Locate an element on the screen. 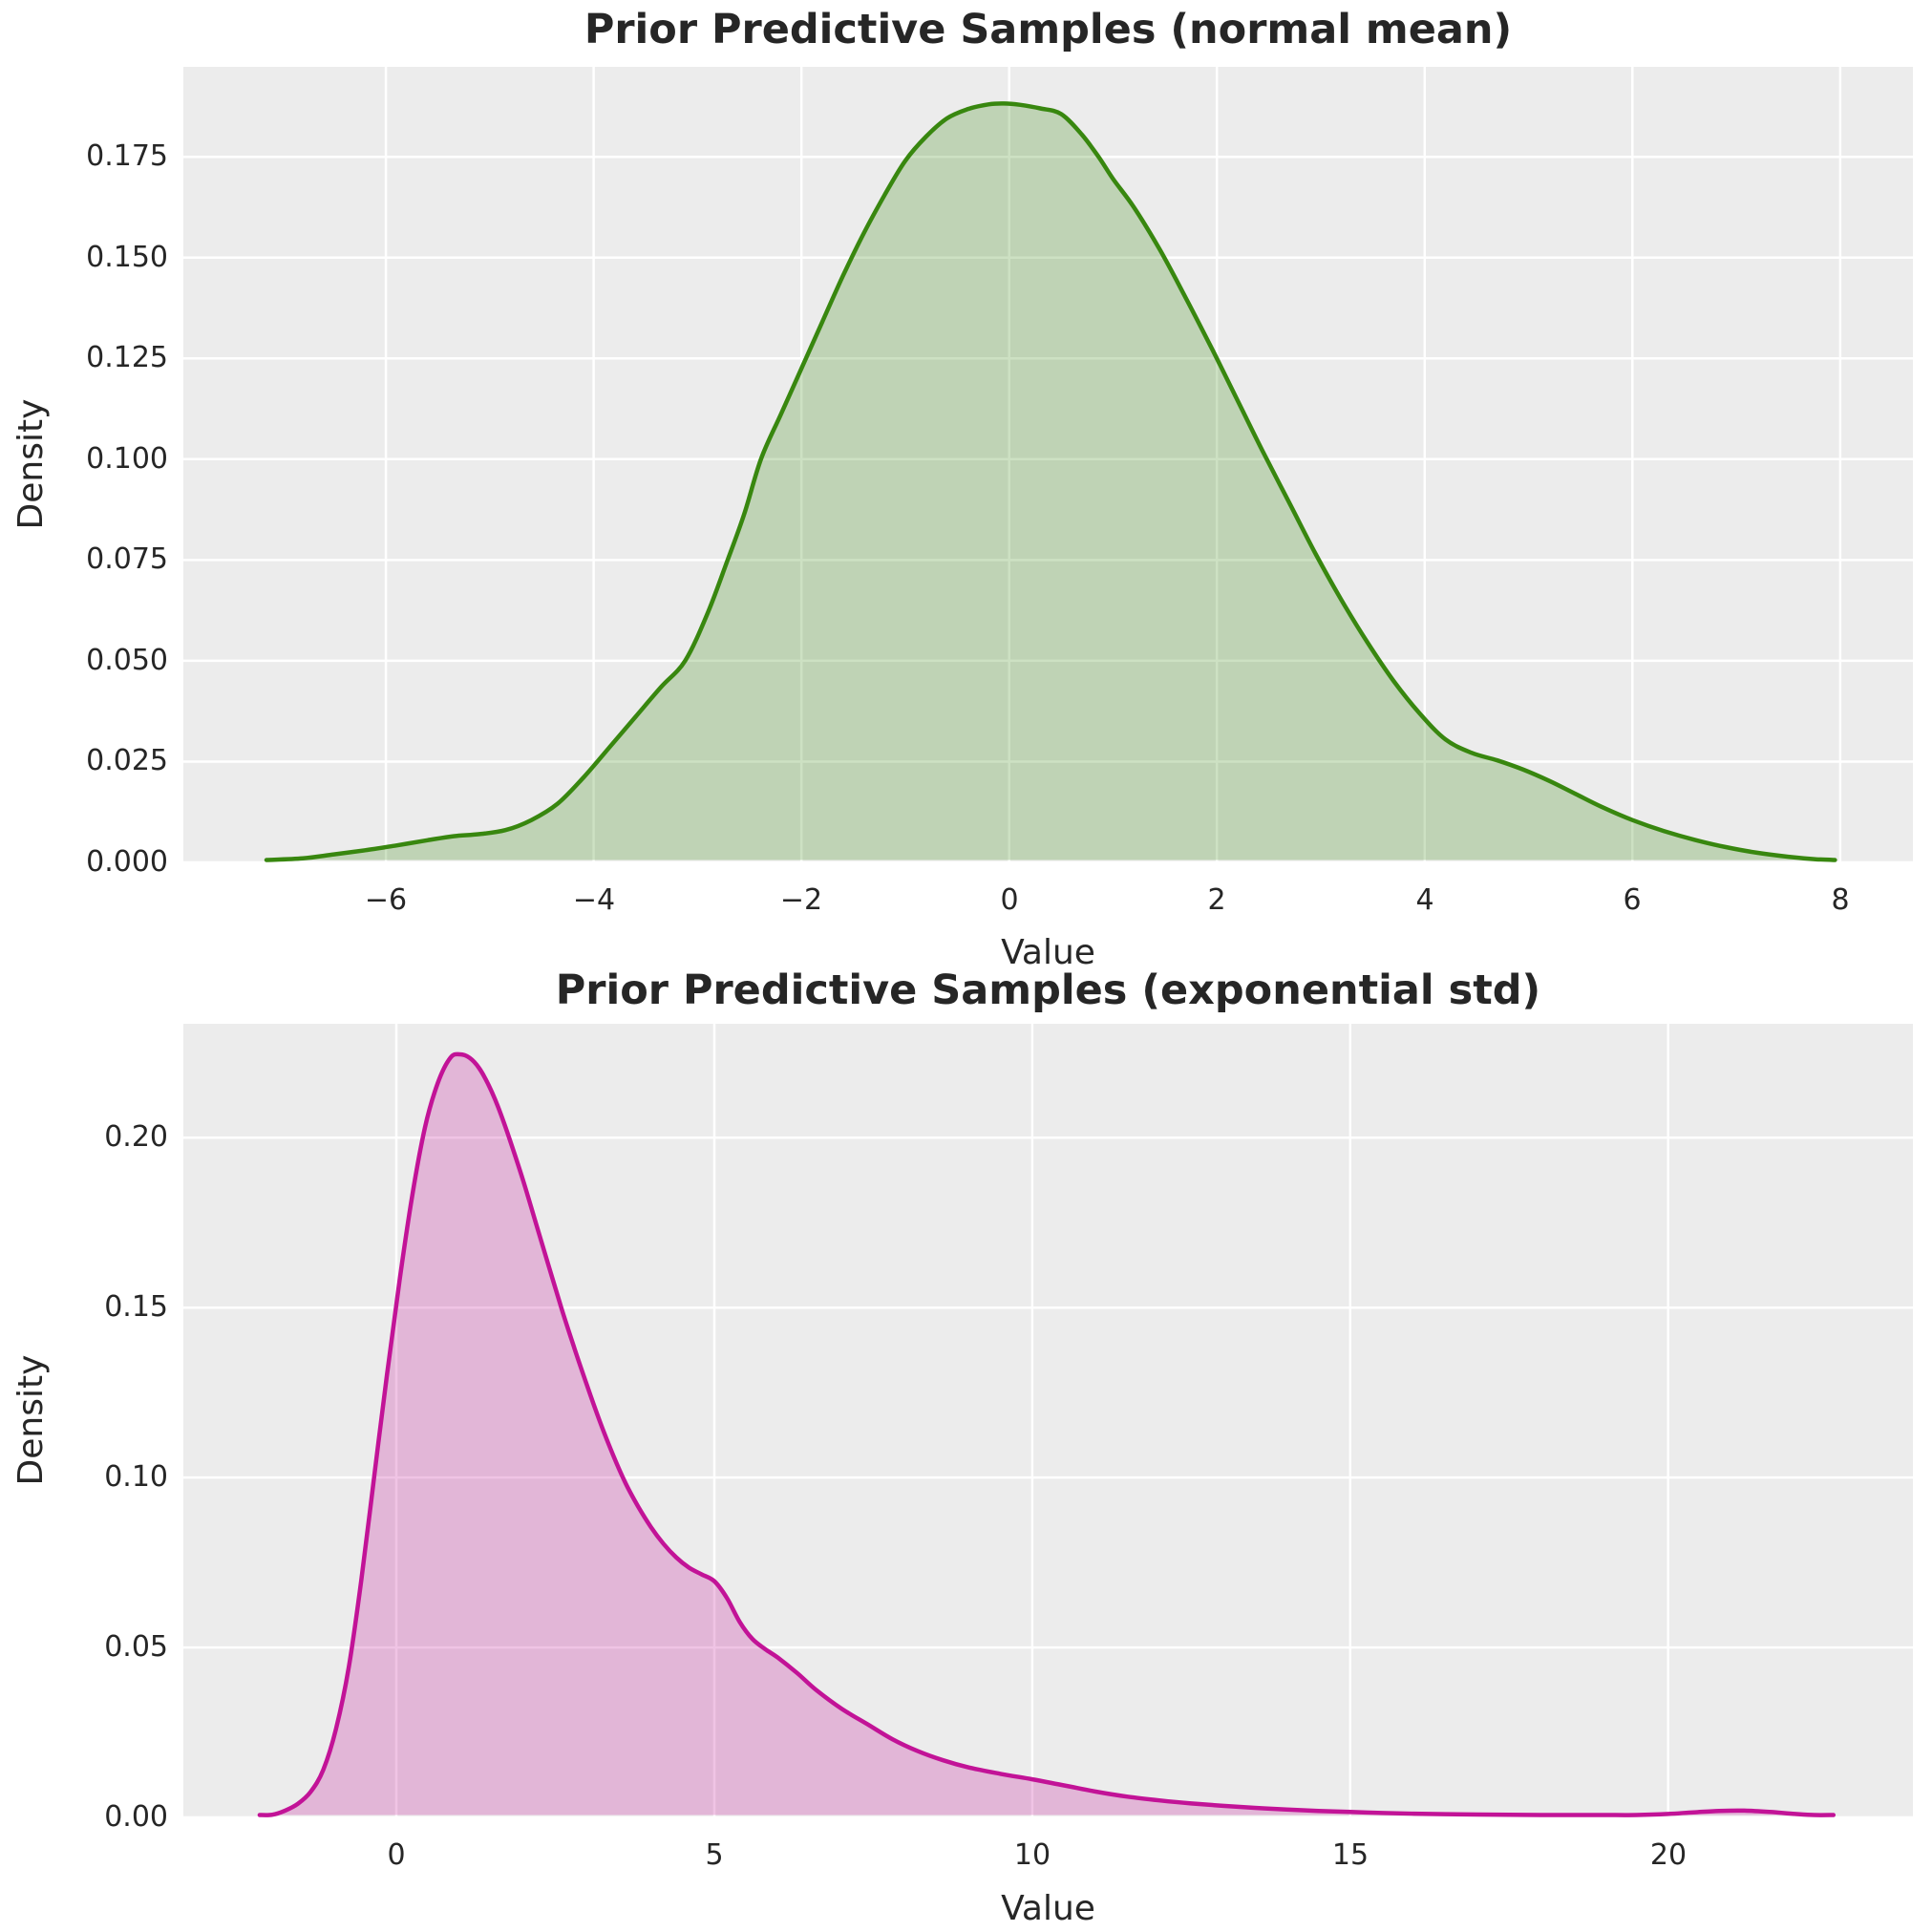 This screenshot has height=1932, width=1932. y-tick-label: 0.20 is located at coordinates (136, 1137).